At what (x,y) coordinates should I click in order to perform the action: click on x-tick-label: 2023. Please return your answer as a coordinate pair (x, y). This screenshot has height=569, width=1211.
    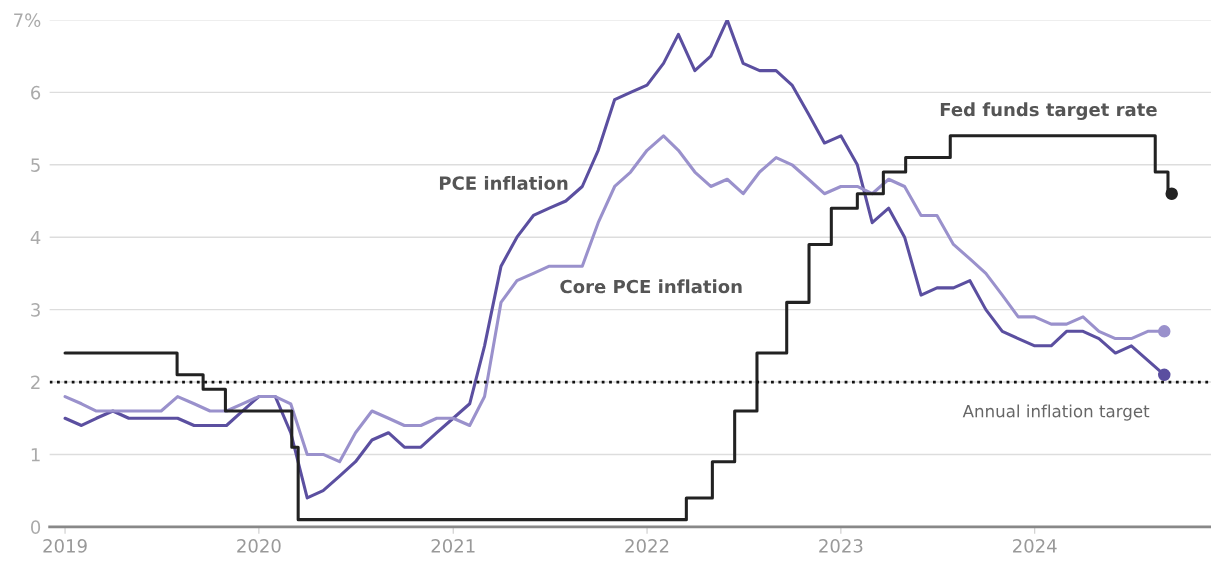
    Looking at the image, I should click on (841, 546).